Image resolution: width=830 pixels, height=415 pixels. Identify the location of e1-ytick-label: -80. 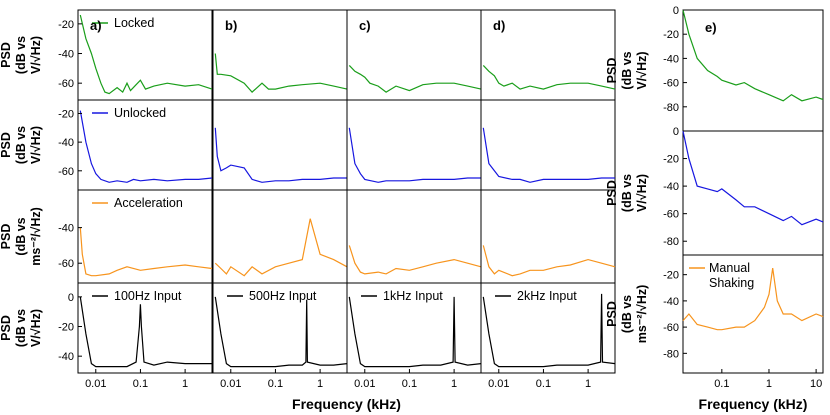
(671, 242).